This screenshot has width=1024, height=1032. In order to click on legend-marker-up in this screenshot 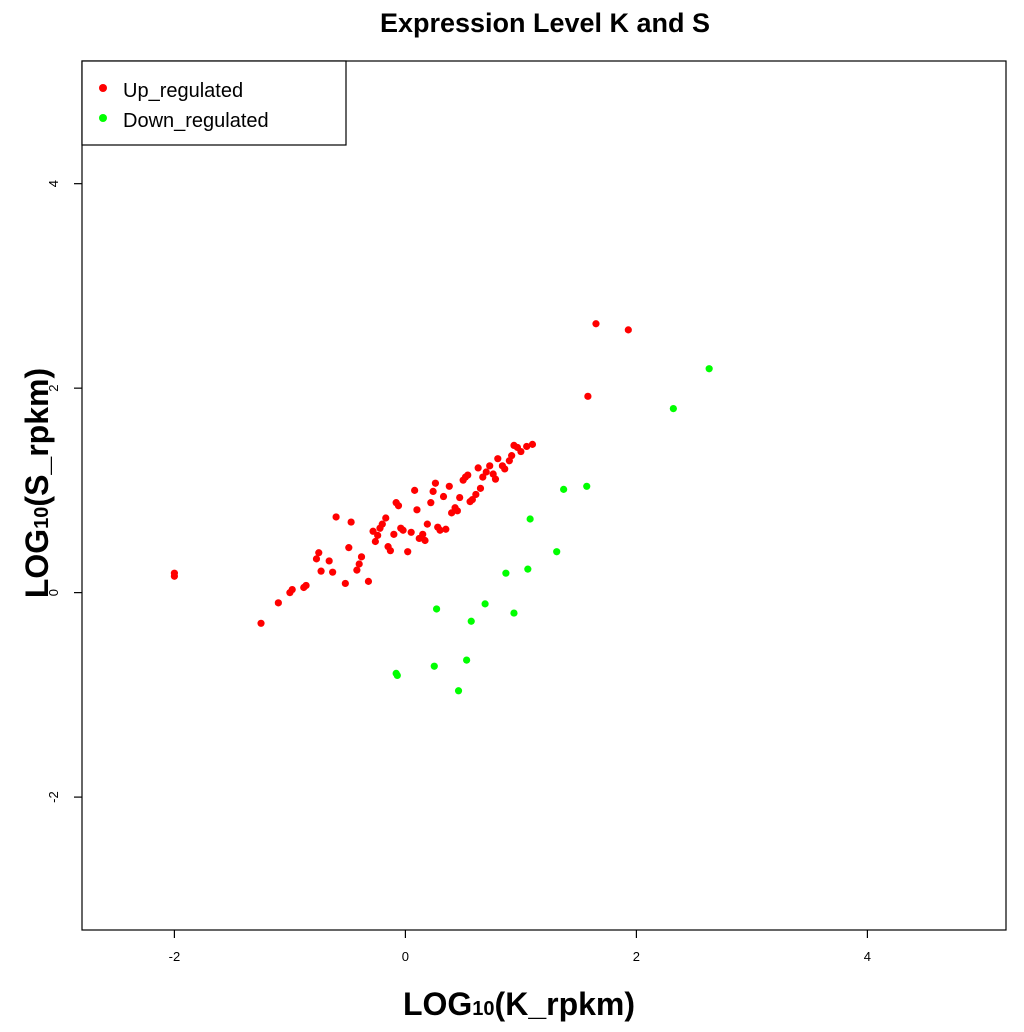, I will do `click(103, 88)`.